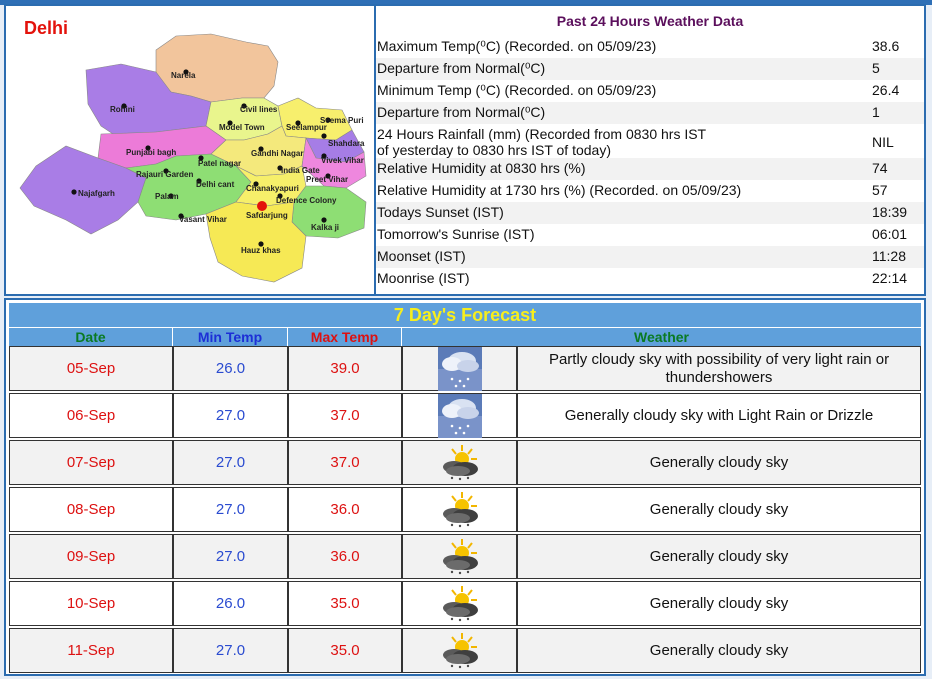  Describe the element at coordinates (259, 109) in the screenshot. I see `map-label-civil-lines: Civil lines` at that location.